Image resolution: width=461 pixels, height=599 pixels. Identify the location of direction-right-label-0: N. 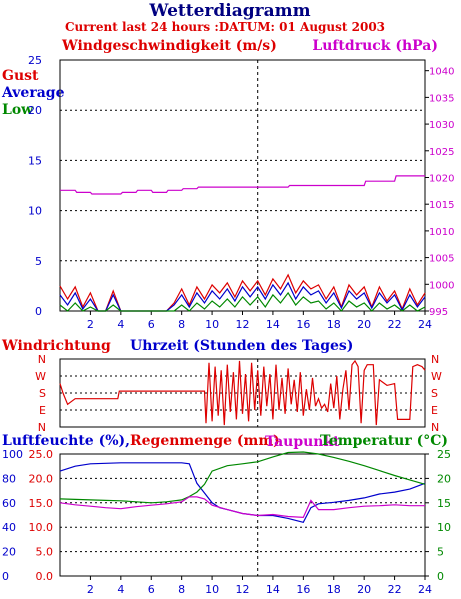
(435, 359).